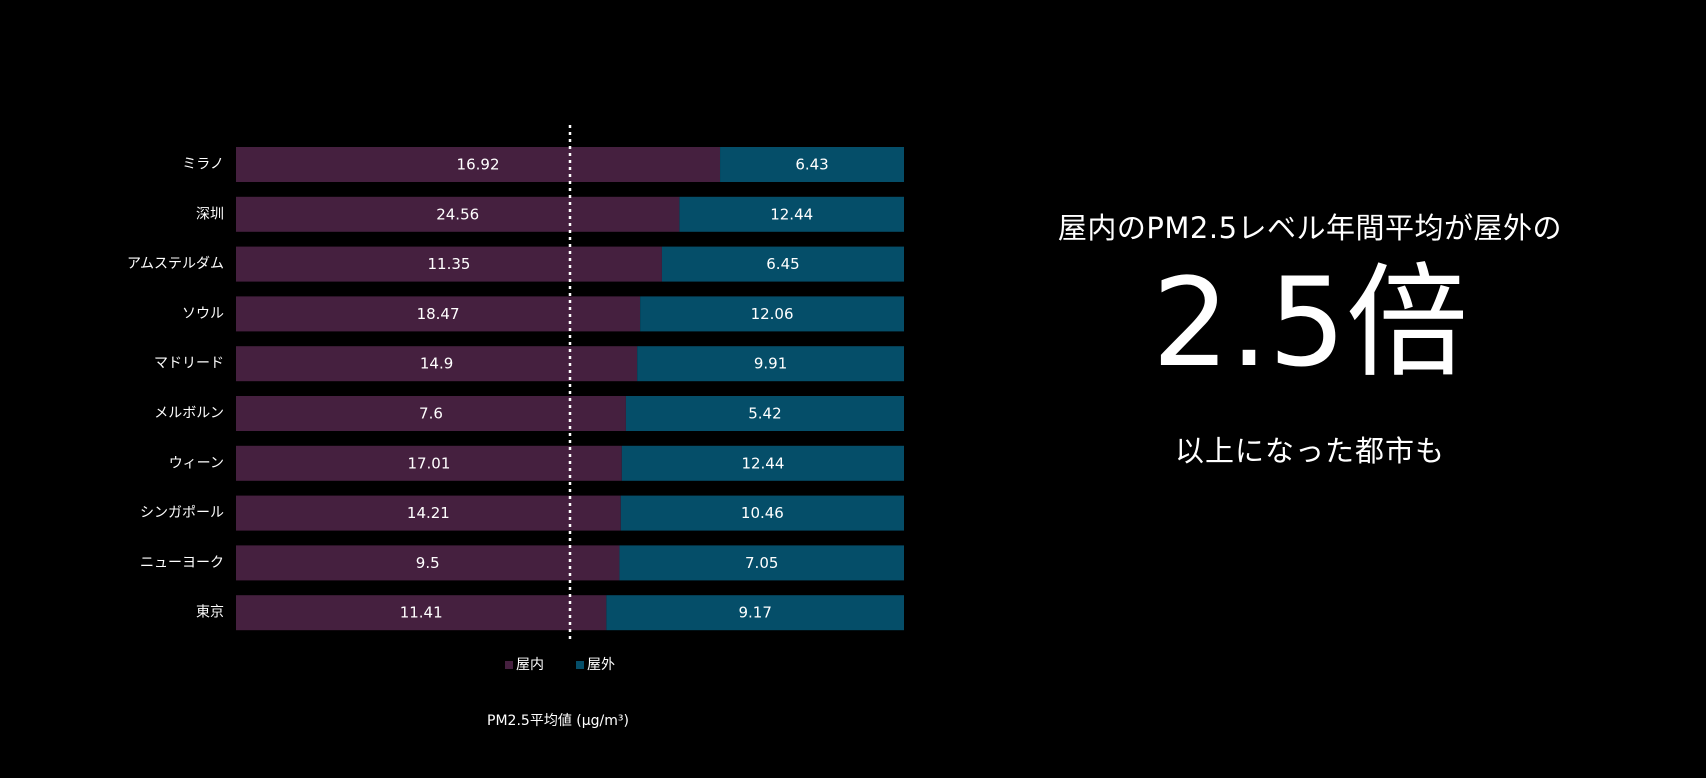 The image size is (1706, 778). I want to click on legend-swatch-indoor, so click(509, 665).